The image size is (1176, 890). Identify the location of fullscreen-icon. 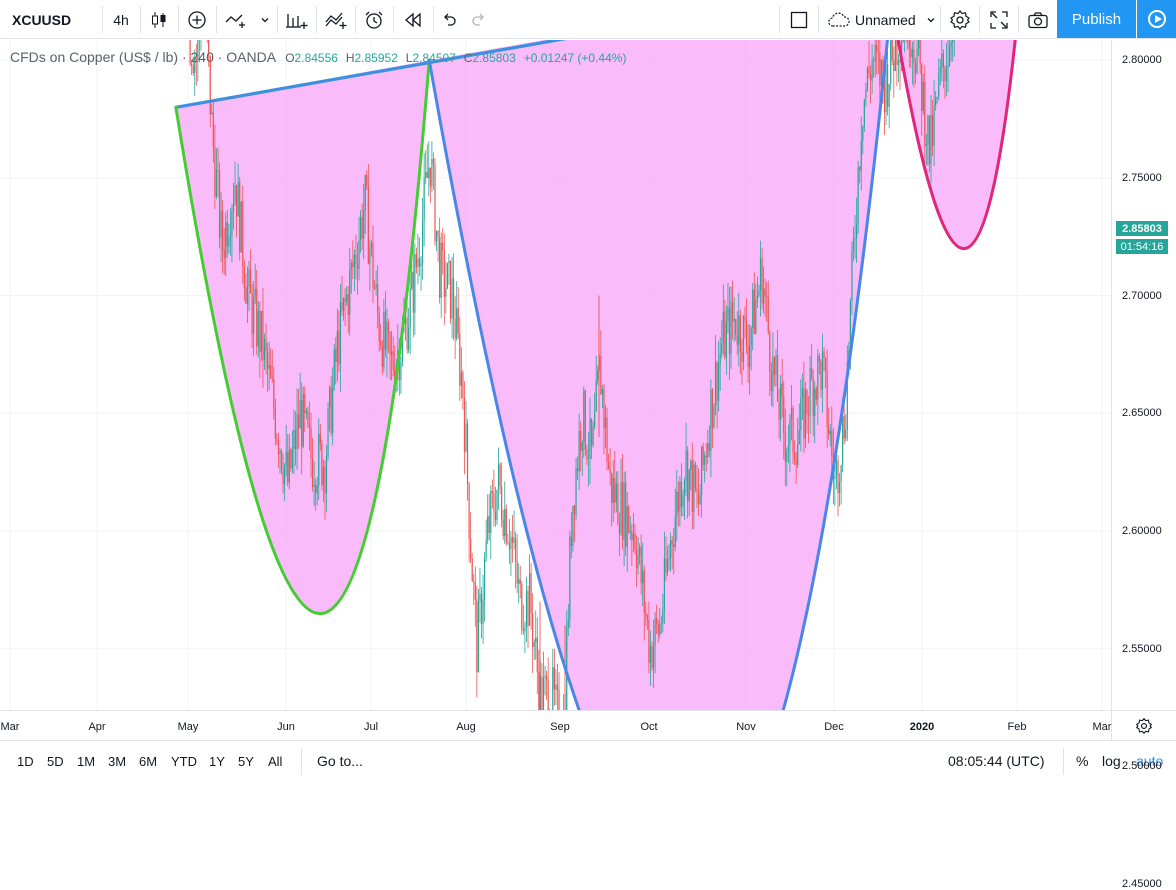
(999, 19).